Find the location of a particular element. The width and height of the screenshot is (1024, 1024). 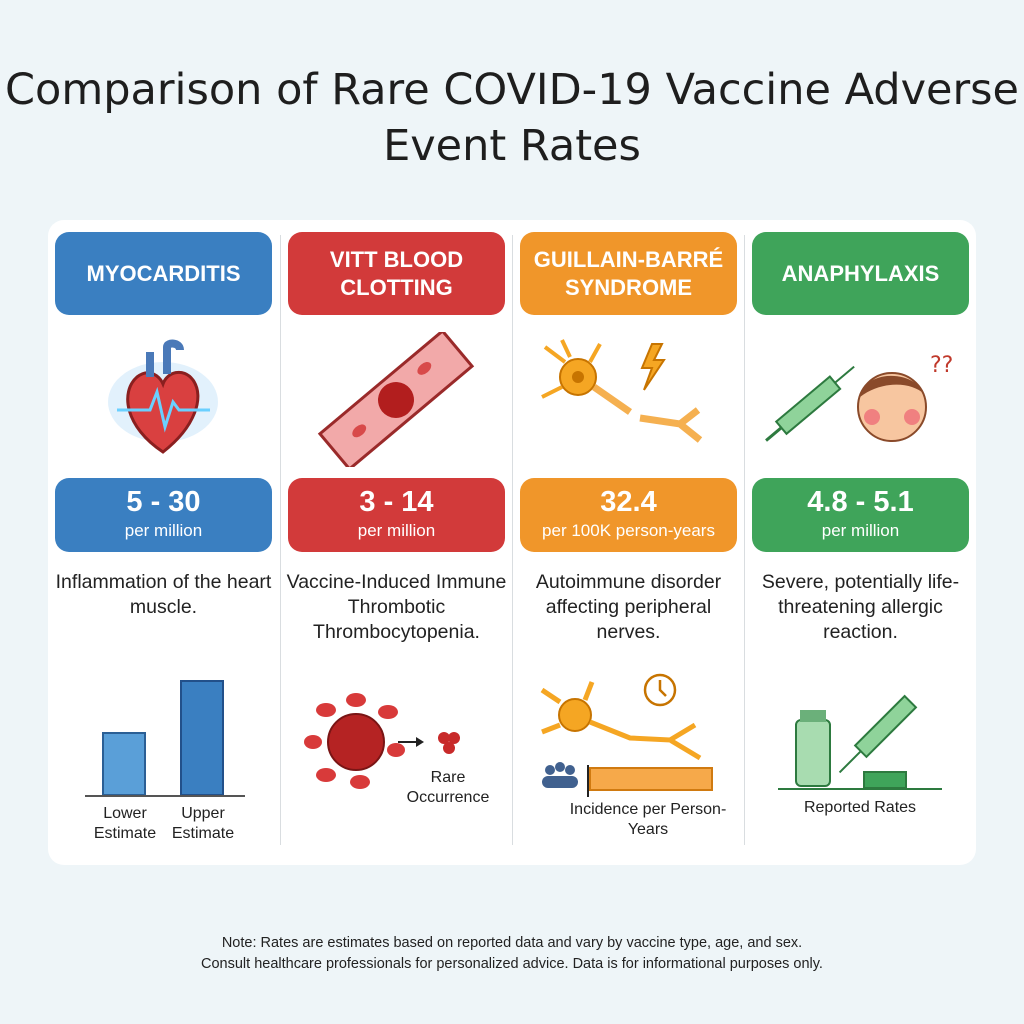

estimate-bar-chart: Lower Estimate Upper Estimate is located at coordinates (163, 760).